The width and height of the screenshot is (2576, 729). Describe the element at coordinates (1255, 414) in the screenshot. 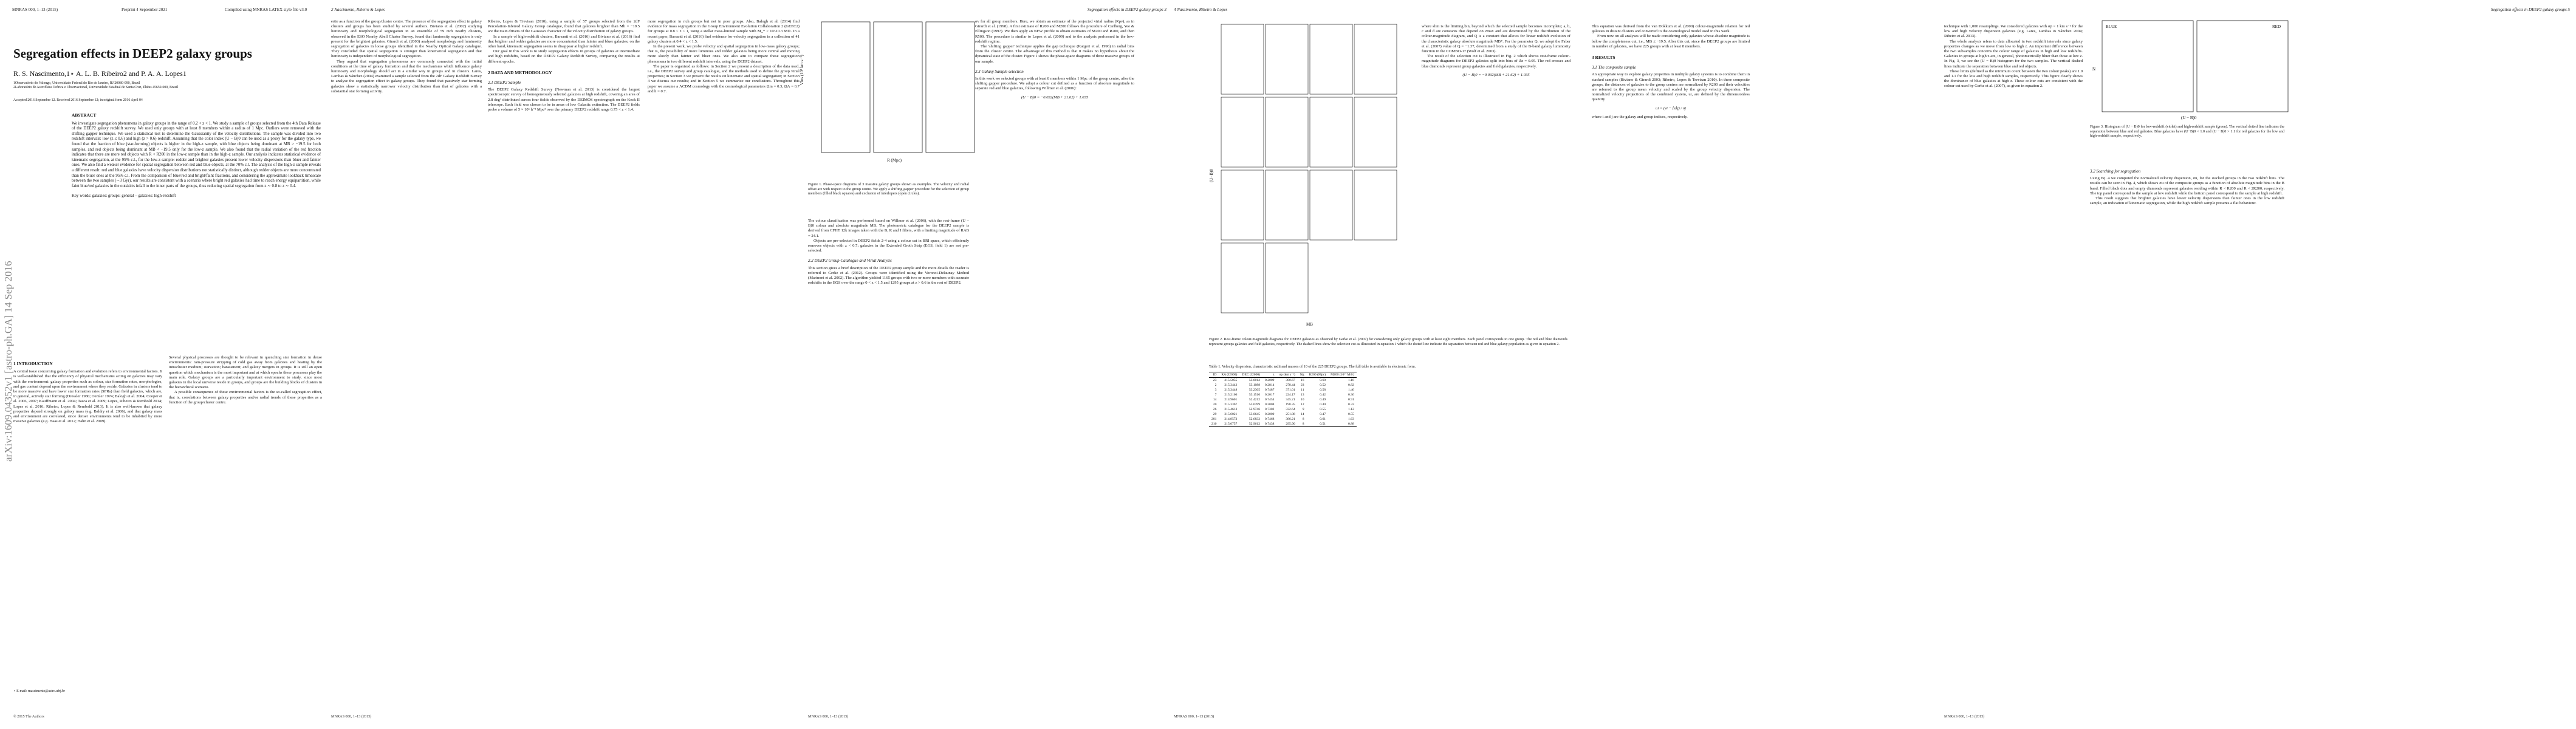

I see `table-cell: 53.0645` at that location.